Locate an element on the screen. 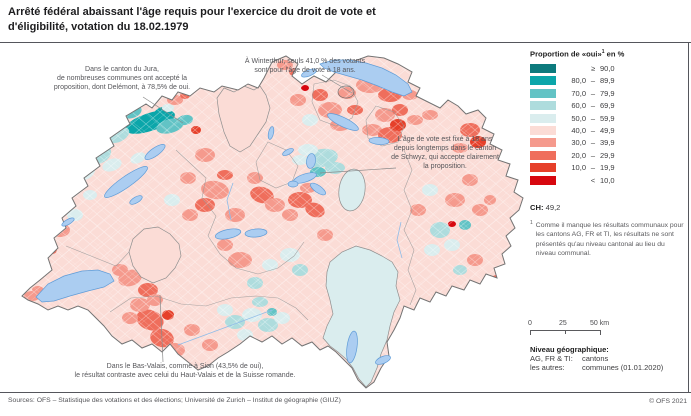  lake-maggiore is located at coordinates (352, 347).